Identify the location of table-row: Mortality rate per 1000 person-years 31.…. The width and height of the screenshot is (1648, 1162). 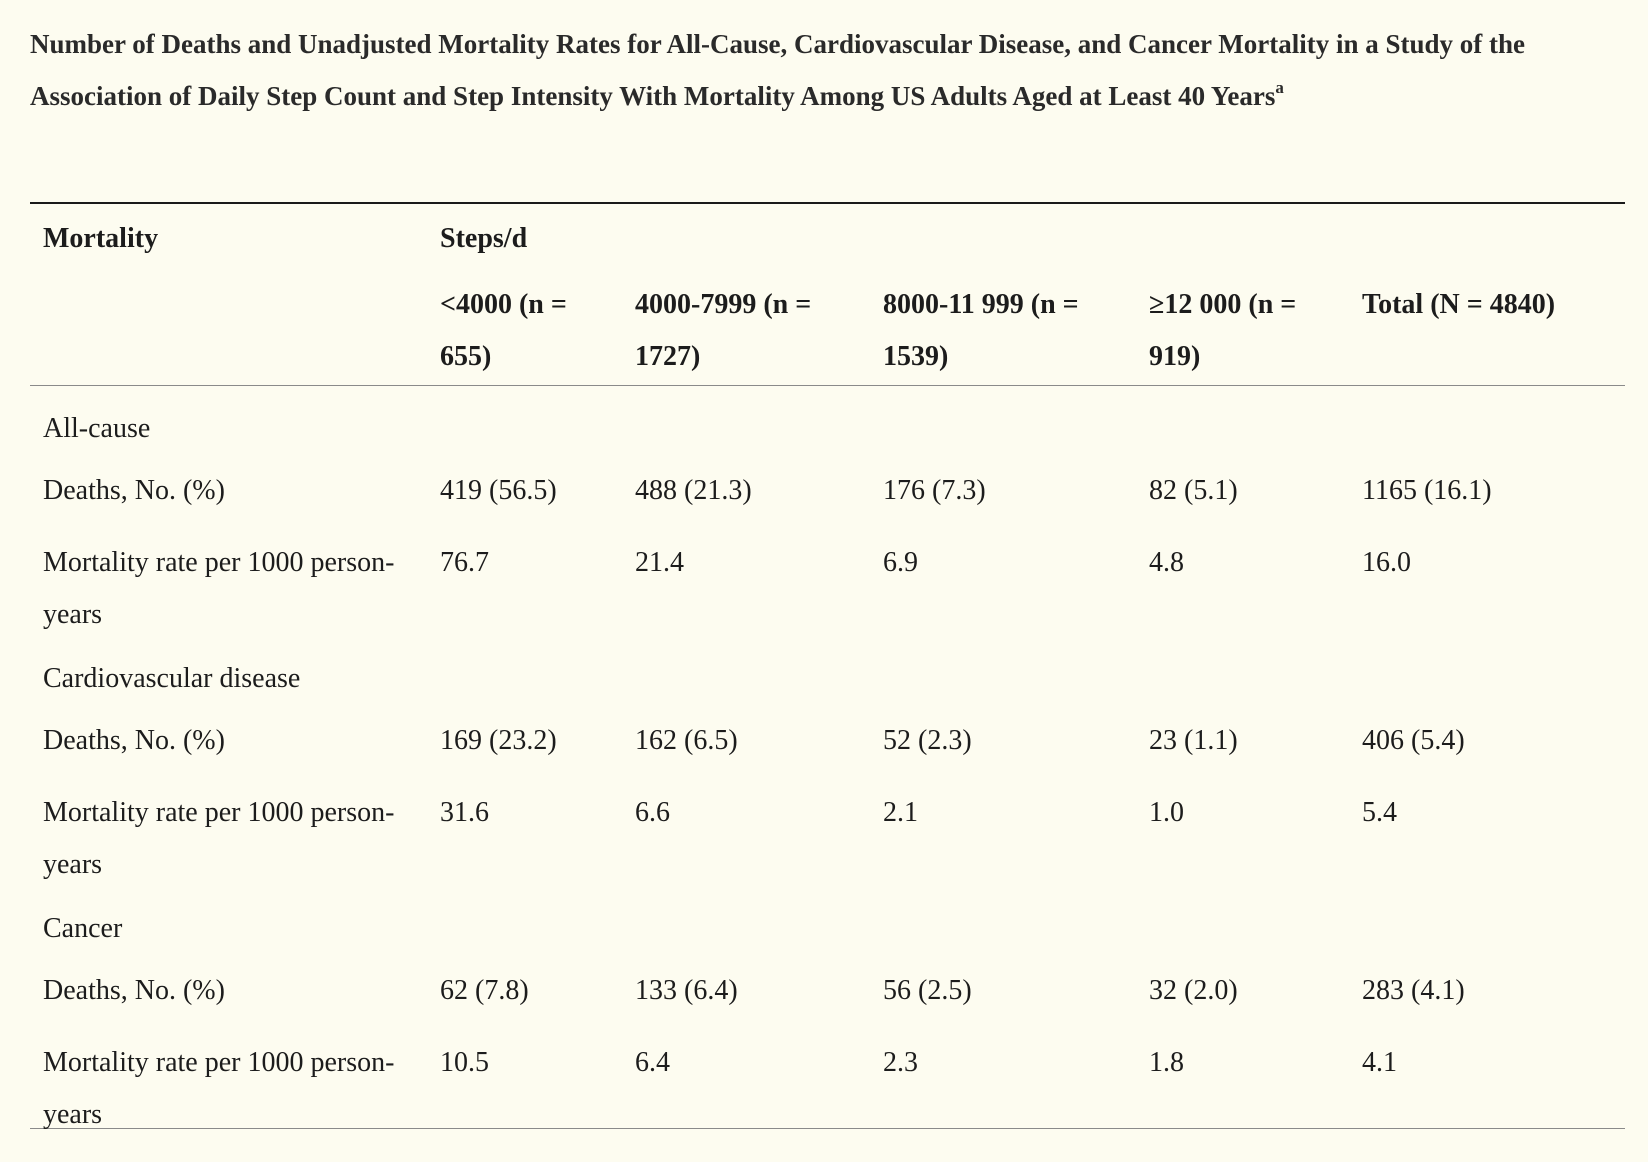
(827, 837).